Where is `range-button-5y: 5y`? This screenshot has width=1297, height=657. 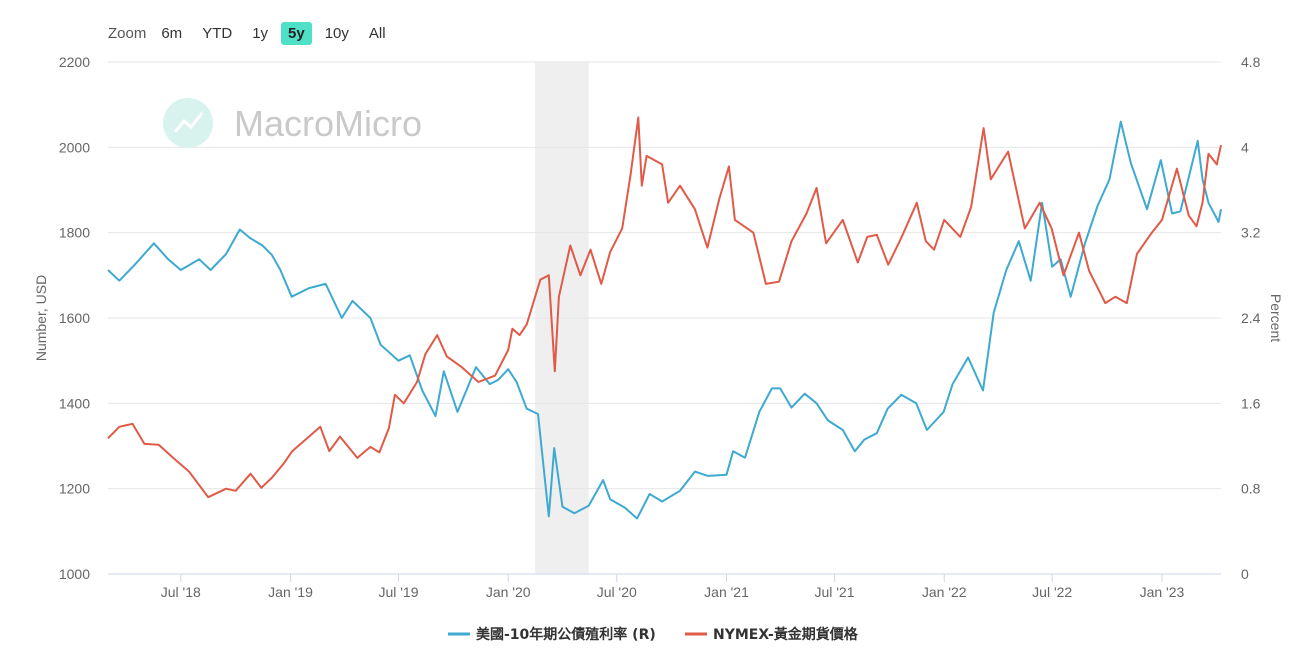
range-button-5y: 5y is located at coordinates (296, 33).